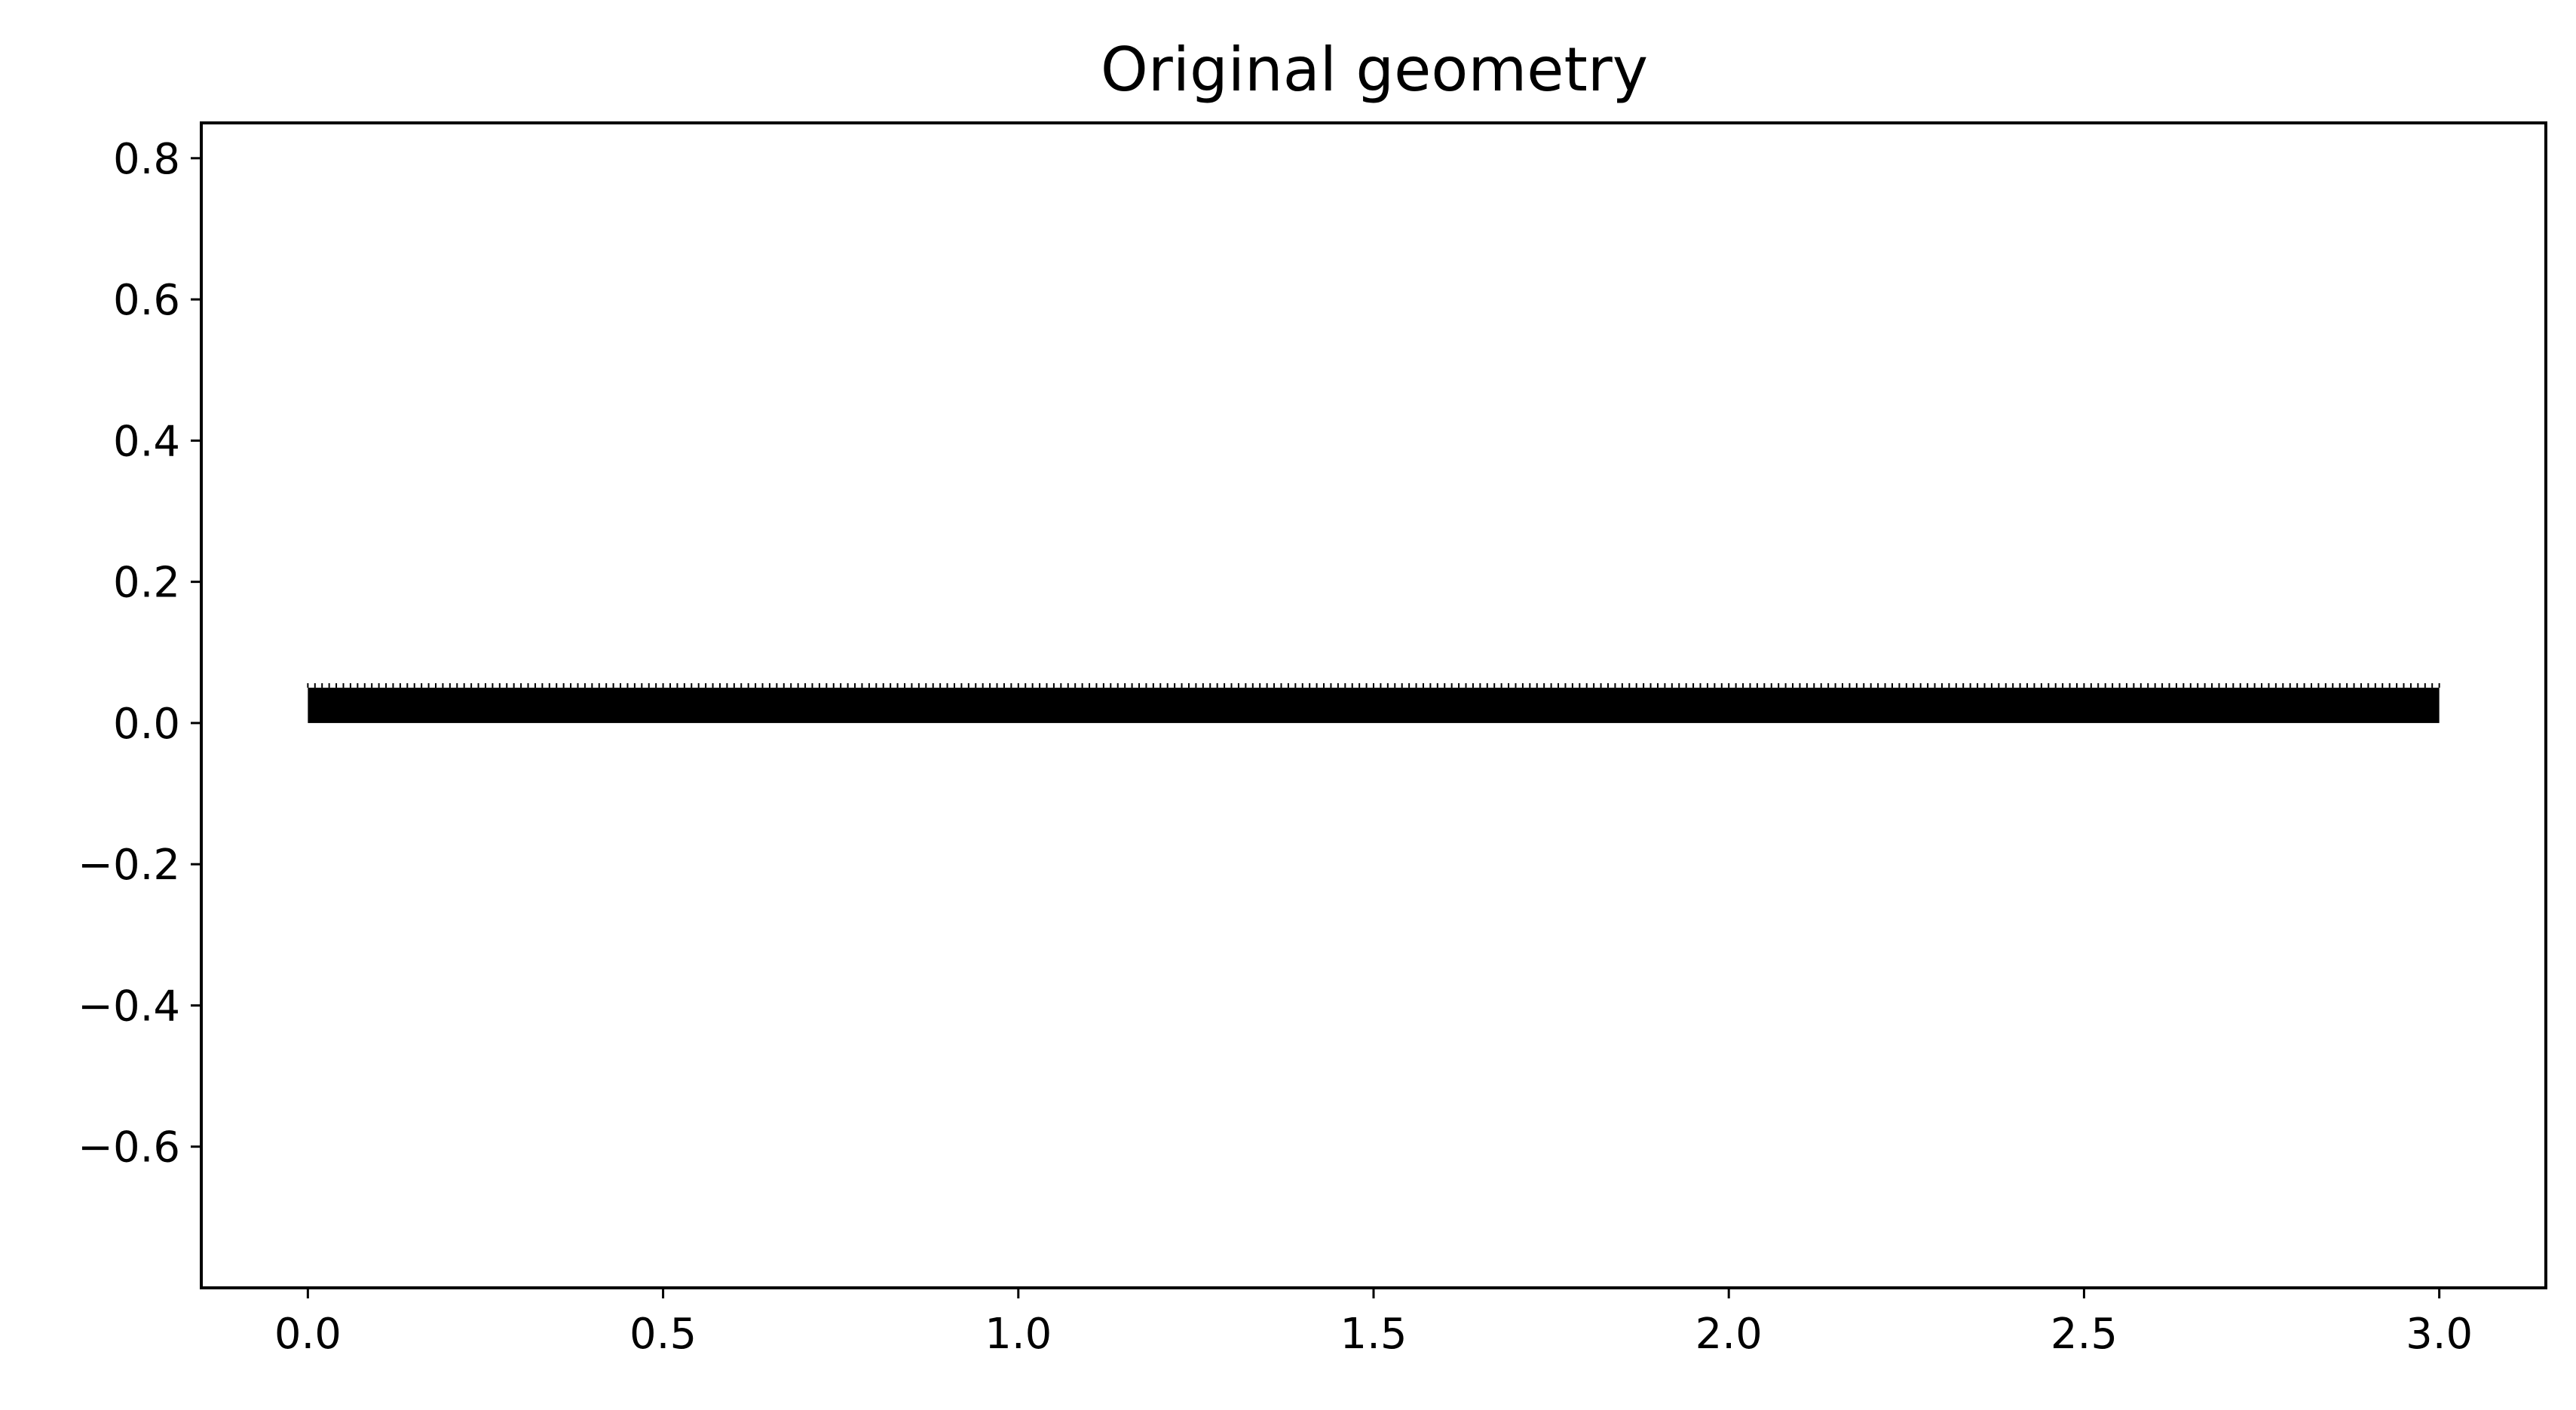 Image resolution: width=2576 pixels, height=1410 pixels. What do you see at coordinates (146, 300) in the screenshot?
I see `y-tick-label: 0.6` at bounding box center [146, 300].